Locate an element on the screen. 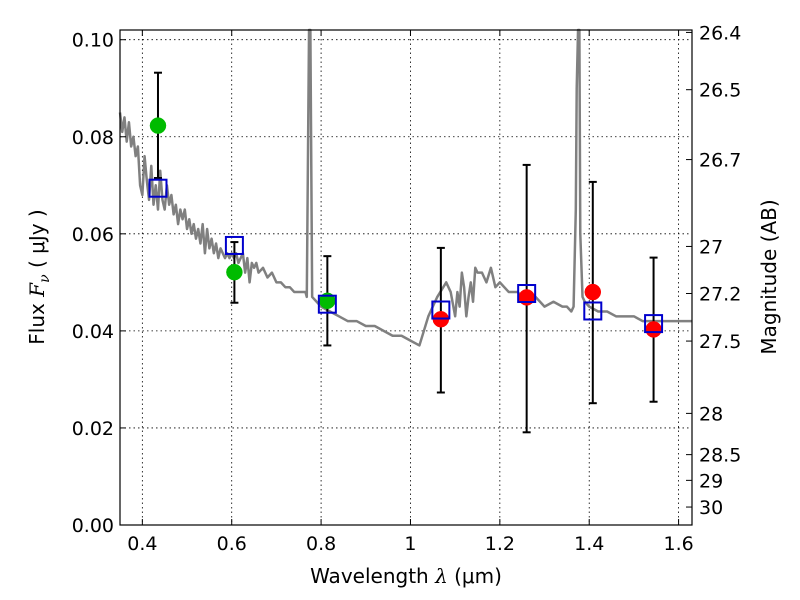 This screenshot has height=600, width=800. y2-tick-label: 26.4 is located at coordinates (720, 33).